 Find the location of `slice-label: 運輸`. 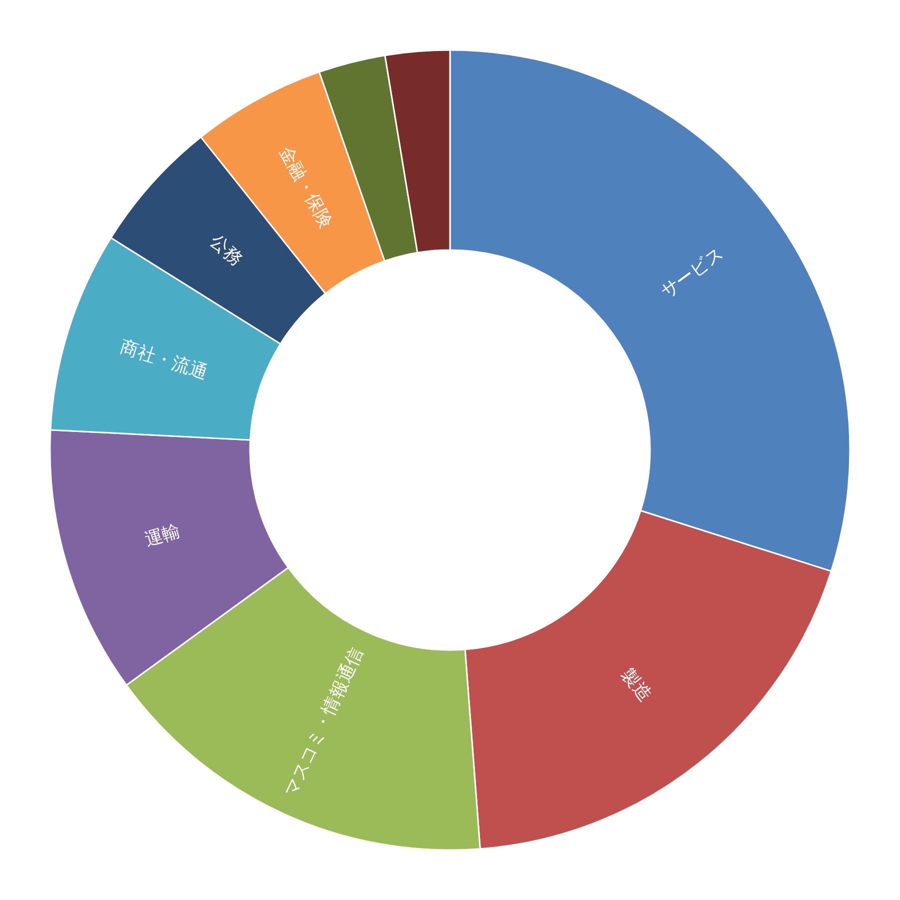

slice-label: 運輸 is located at coordinates (162, 535).